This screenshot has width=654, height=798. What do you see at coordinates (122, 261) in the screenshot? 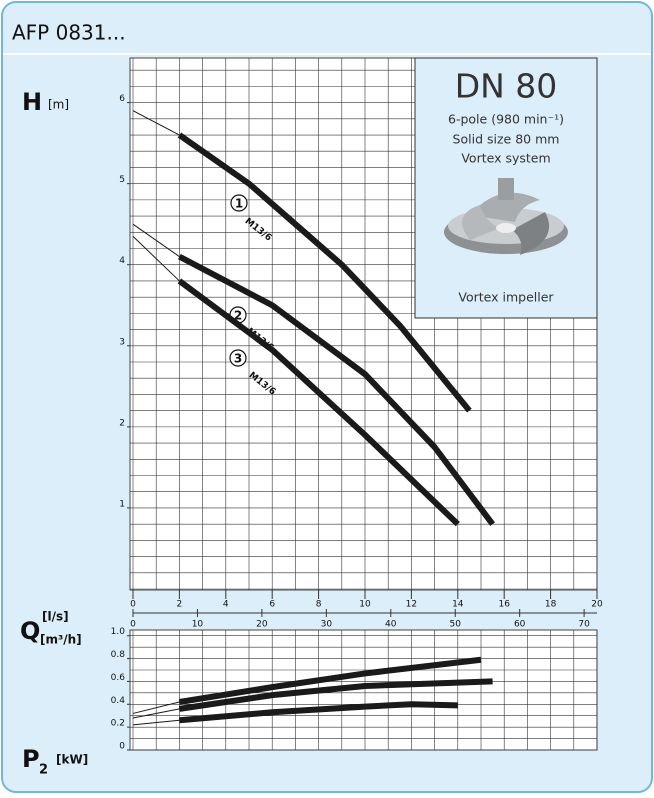
I see `y-tick-label: 4` at bounding box center [122, 261].